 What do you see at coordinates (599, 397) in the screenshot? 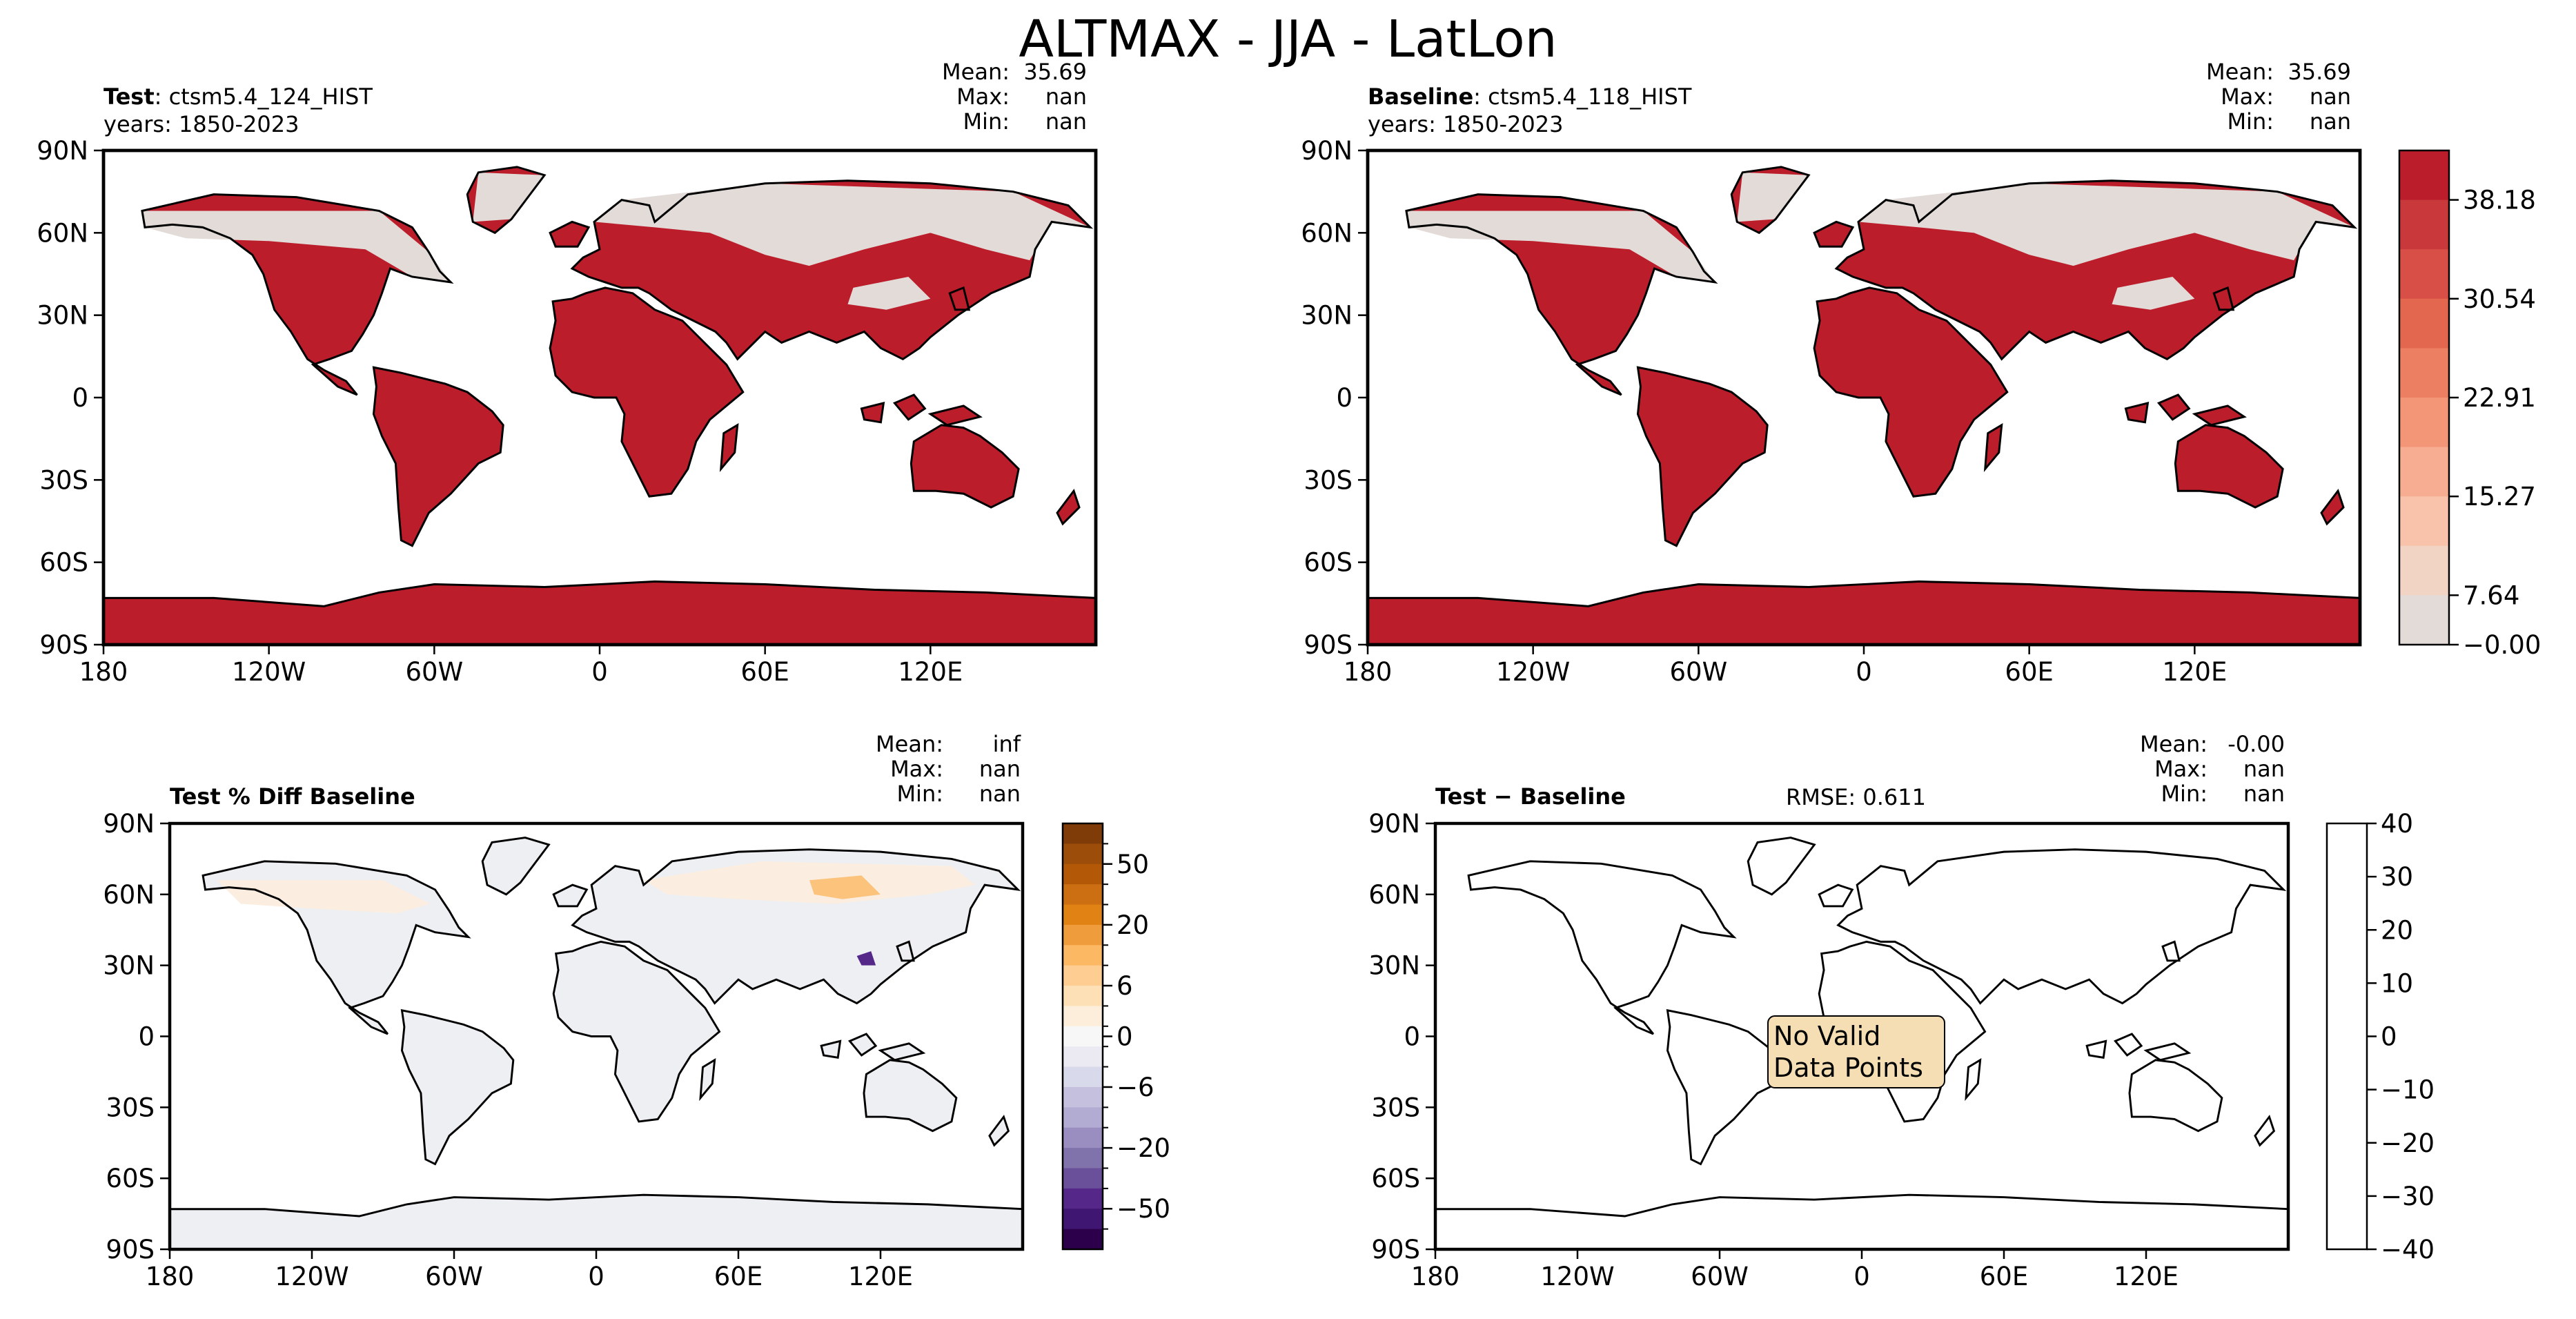
I see `test-map` at bounding box center [599, 397].